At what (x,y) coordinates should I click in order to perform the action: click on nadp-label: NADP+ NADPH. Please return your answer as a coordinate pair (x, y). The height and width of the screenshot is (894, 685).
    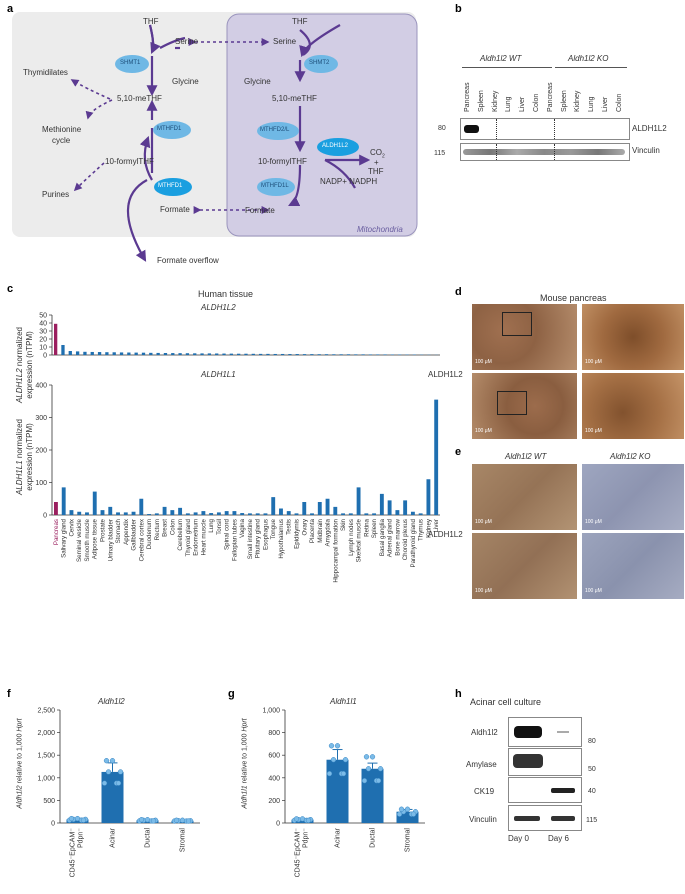
    Looking at the image, I should click on (349, 181).